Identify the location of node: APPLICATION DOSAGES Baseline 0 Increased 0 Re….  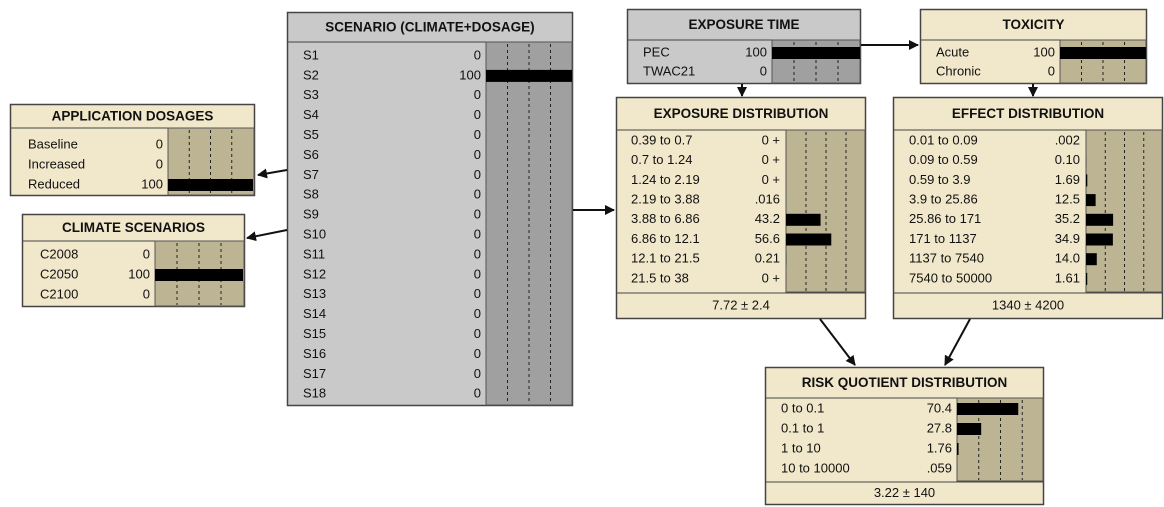
(132, 150).